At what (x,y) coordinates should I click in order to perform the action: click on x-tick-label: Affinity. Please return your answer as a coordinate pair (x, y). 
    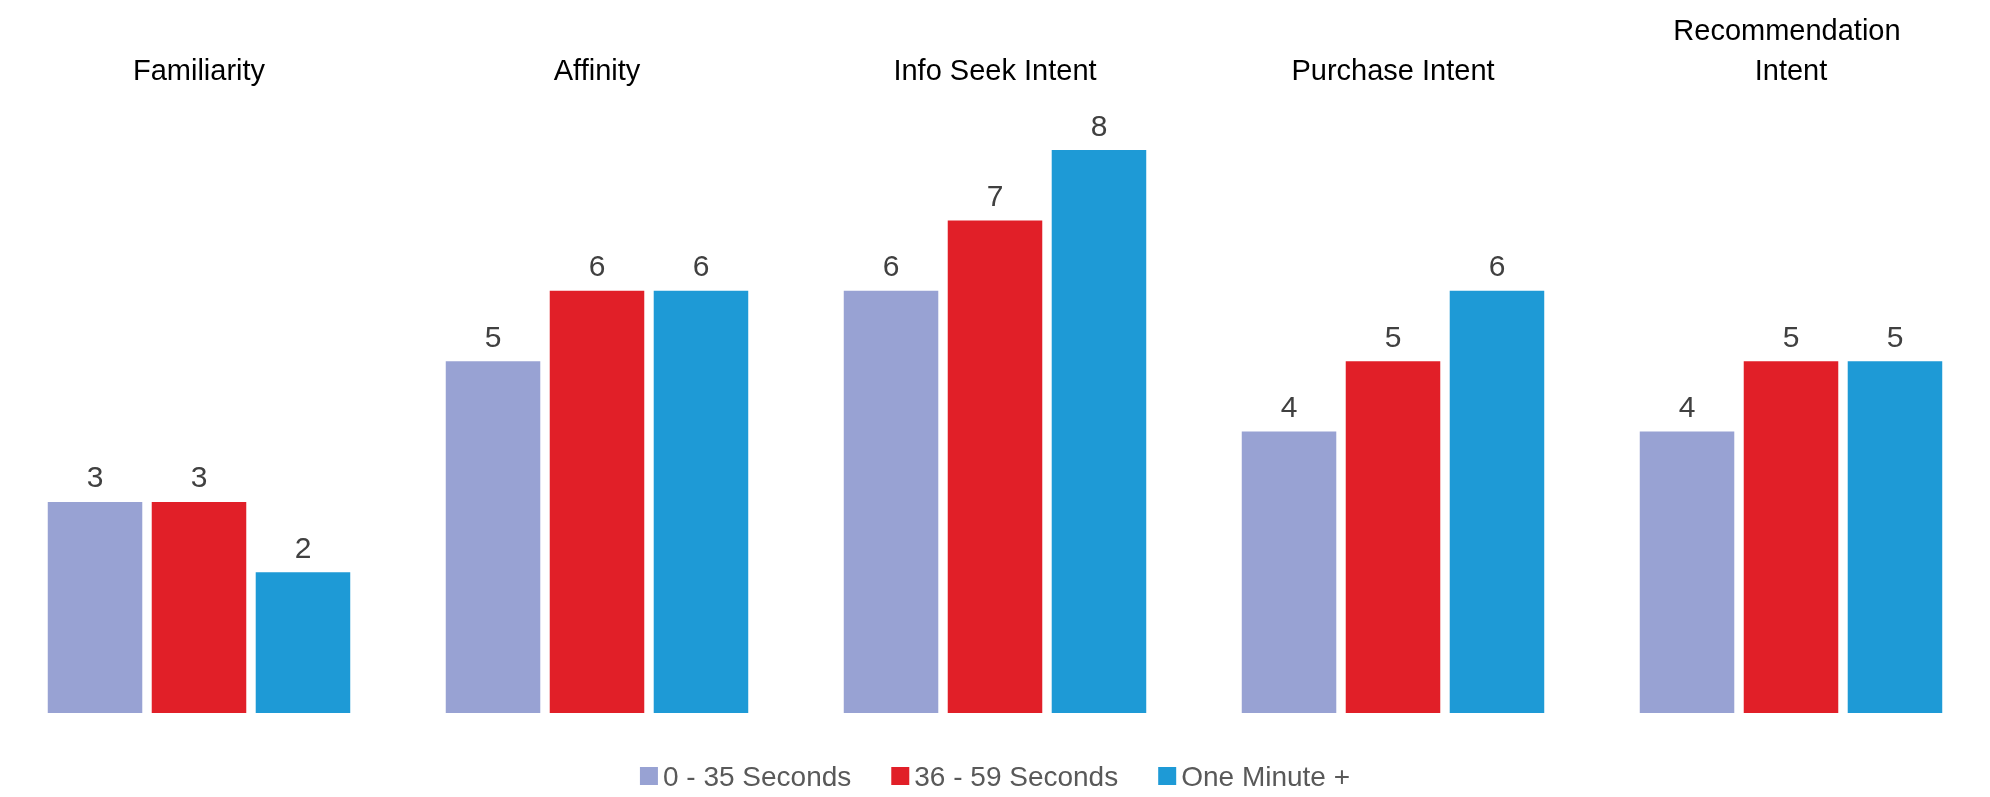
    Looking at the image, I should click on (597, 70).